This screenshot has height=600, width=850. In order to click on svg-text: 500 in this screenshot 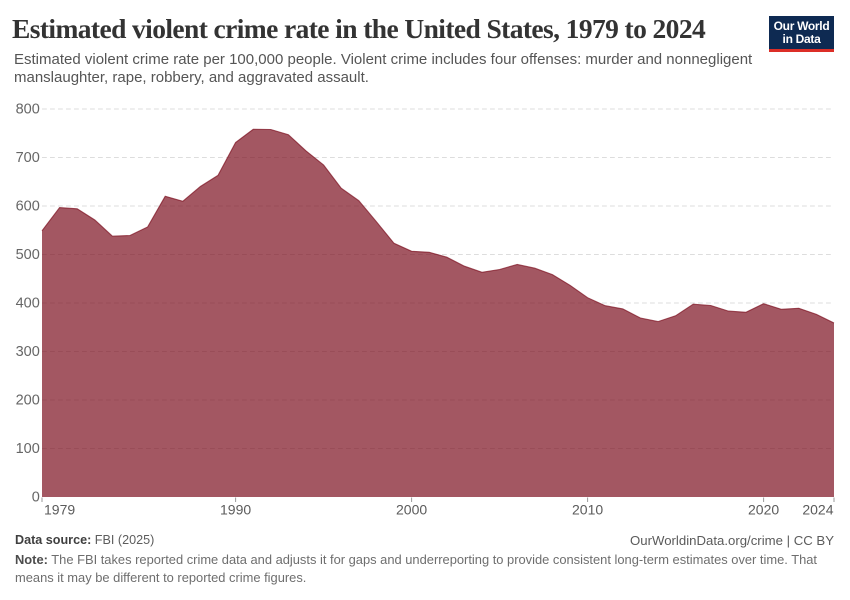, I will do `click(28, 255)`.